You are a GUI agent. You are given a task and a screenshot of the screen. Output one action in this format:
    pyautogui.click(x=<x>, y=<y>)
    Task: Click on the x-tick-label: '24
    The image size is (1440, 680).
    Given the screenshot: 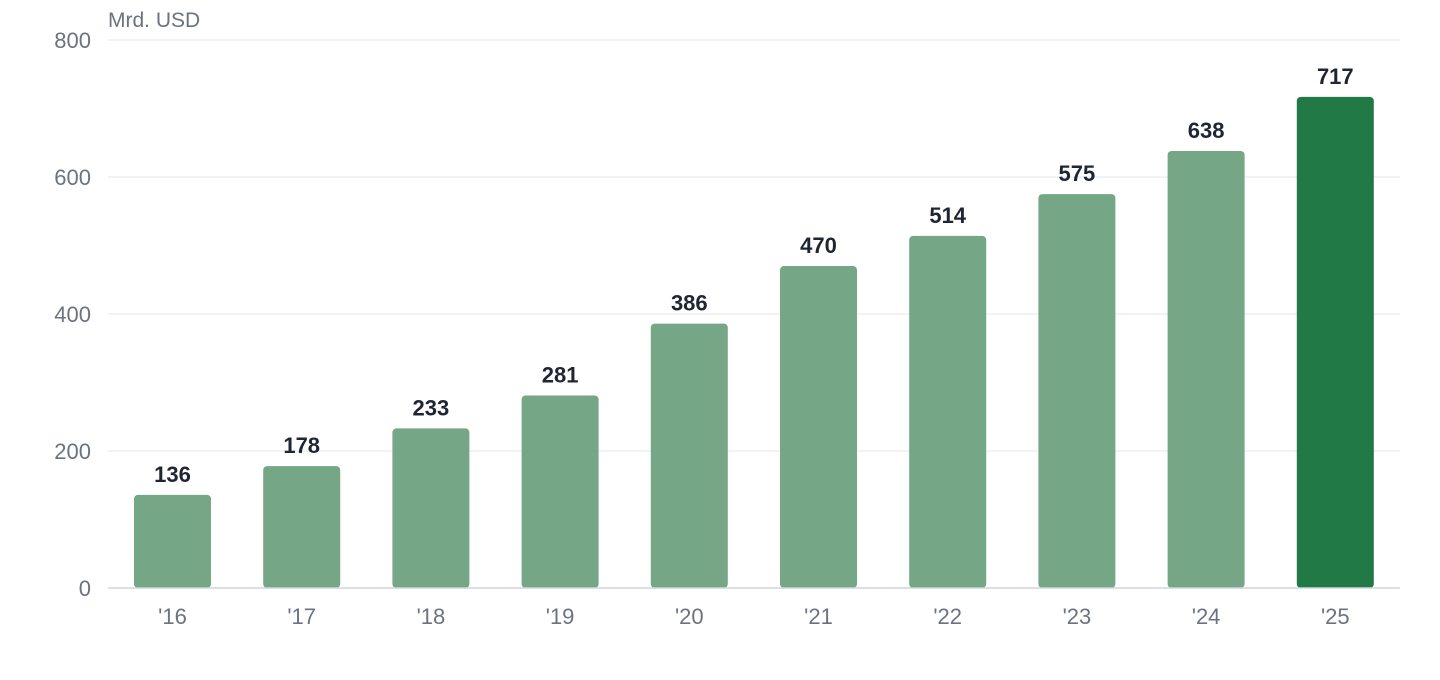 What is the action you would take?
    pyautogui.click(x=1206, y=616)
    